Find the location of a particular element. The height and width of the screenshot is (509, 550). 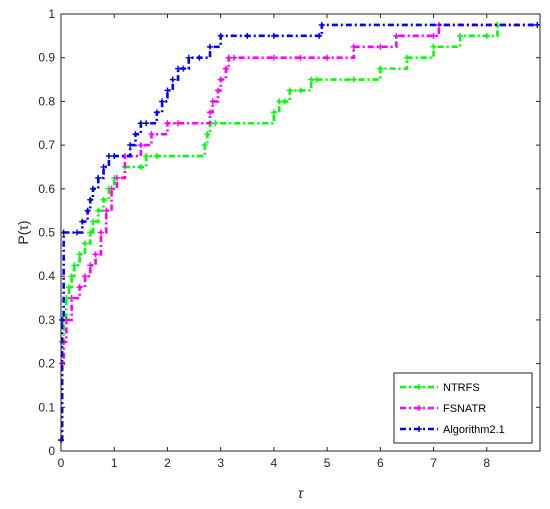

x-tick-label: 6 is located at coordinates (380, 463).